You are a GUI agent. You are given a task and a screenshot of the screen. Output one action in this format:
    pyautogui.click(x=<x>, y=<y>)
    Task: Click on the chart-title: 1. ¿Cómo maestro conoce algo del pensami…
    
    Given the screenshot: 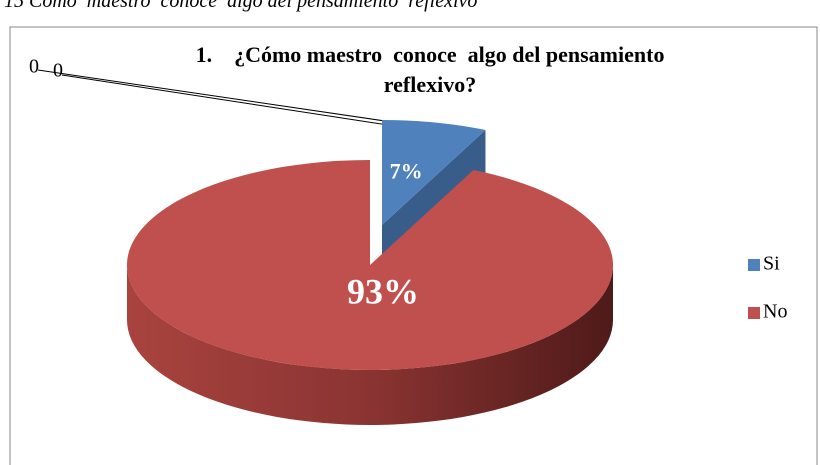 What is the action you would take?
    pyautogui.click(x=432, y=69)
    